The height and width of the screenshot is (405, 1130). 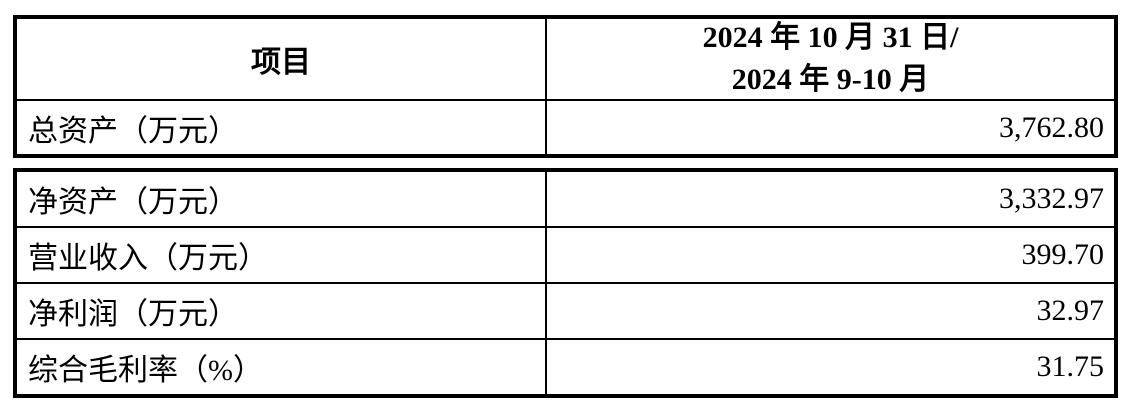 I want to click on header-period-cell: 2024 年 10 月 31 日/ 2024 年 9-10 月, so click(x=830, y=59).